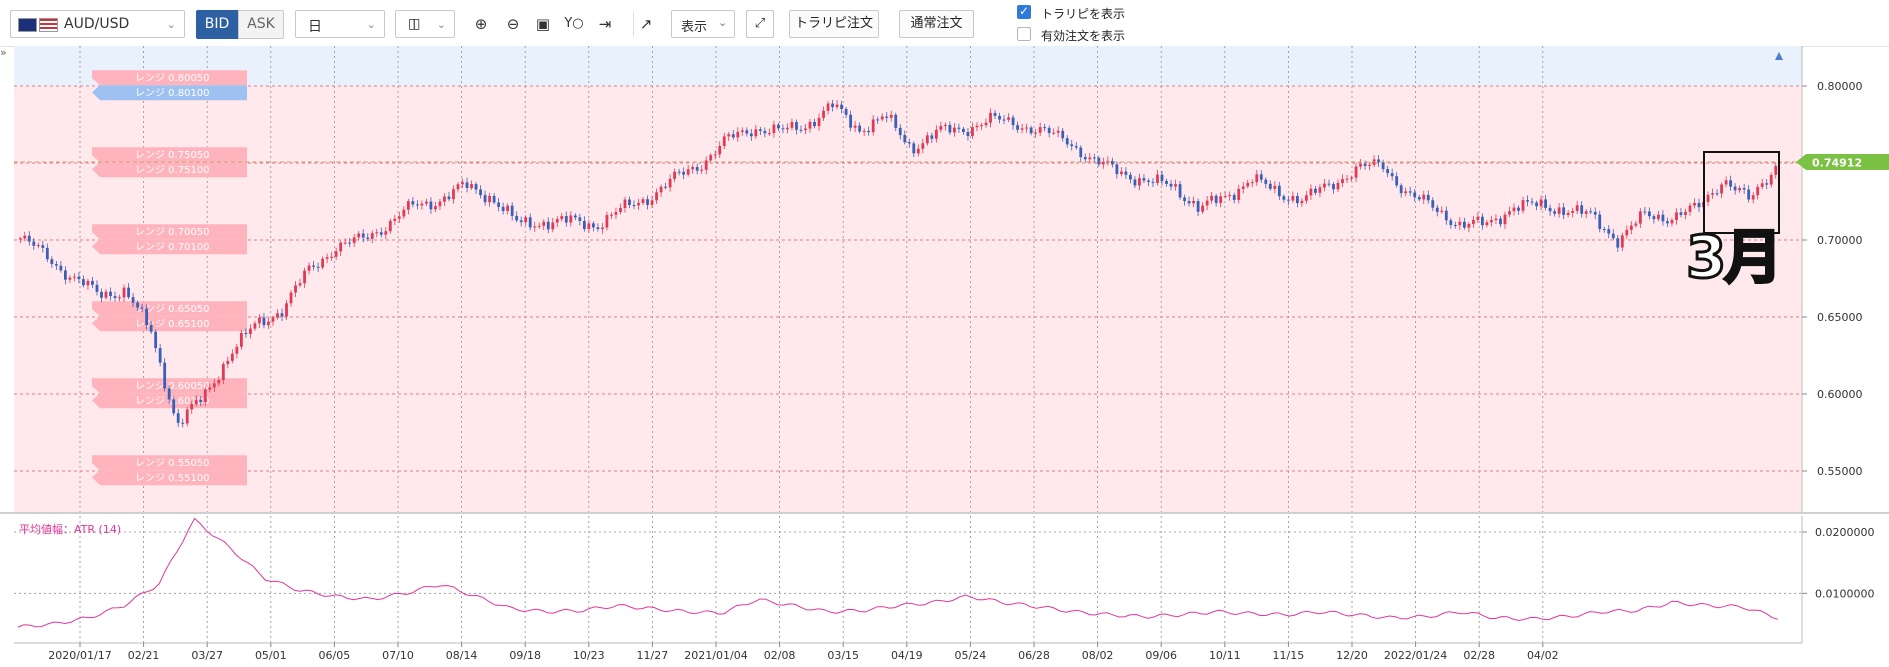 This screenshot has height=667, width=1889. I want to click on fit-screen-icon: ▣, so click(543, 24).